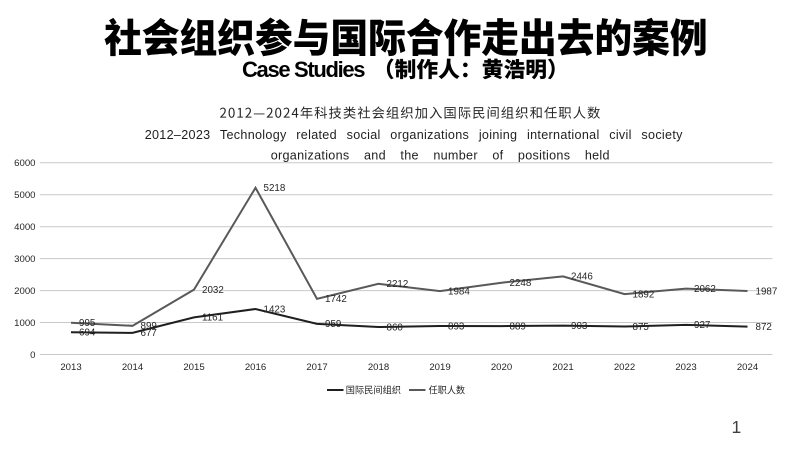 This screenshot has height=449, width=800. Describe the element at coordinates (685, 367) in the screenshot. I see `svg-text: 2023` at that location.